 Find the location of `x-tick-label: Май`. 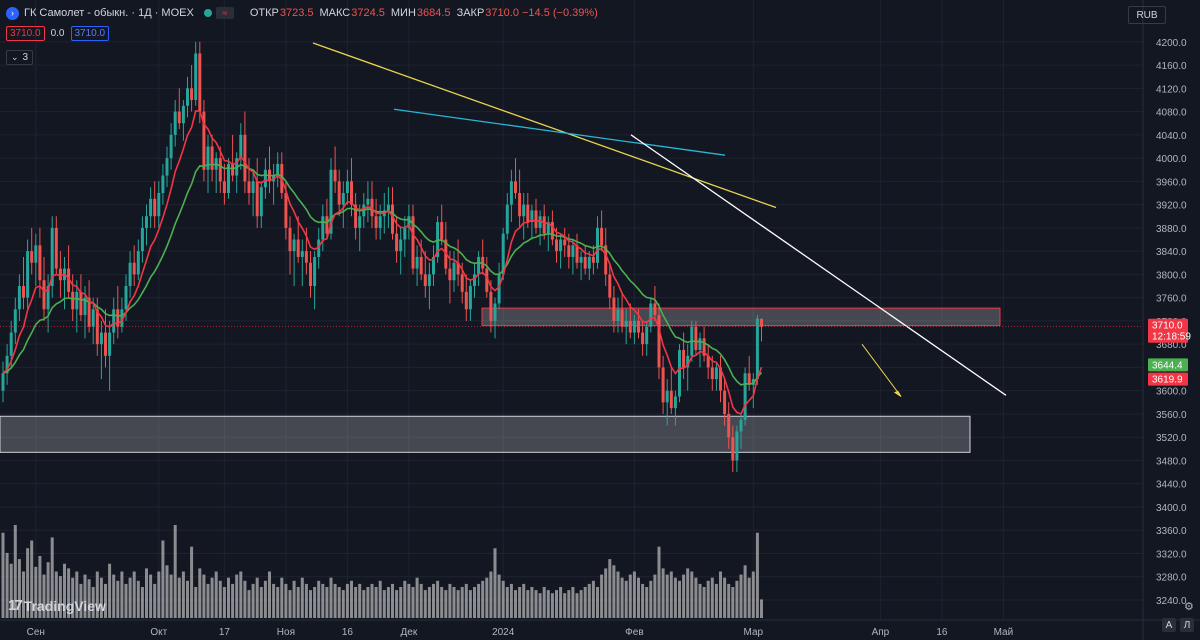

x-tick-label: Май is located at coordinates (1004, 632).